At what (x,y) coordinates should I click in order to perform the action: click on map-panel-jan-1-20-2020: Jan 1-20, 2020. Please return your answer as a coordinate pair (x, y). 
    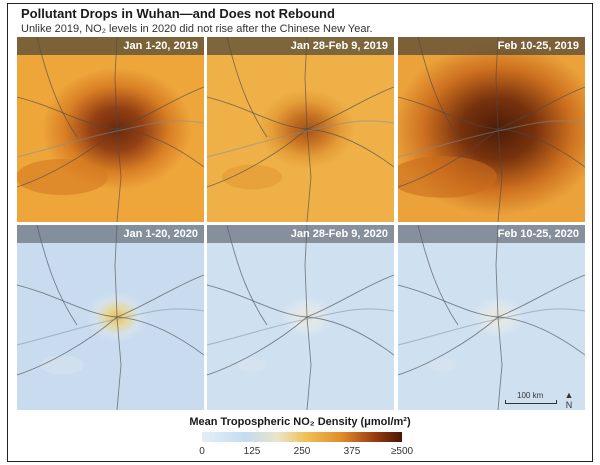
    Looking at the image, I should click on (110, 317).